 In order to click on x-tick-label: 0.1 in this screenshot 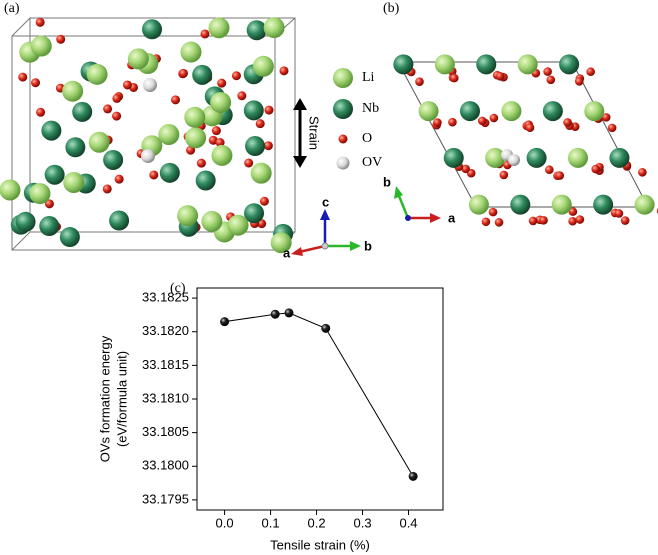, I will do `click(271, 522)`.